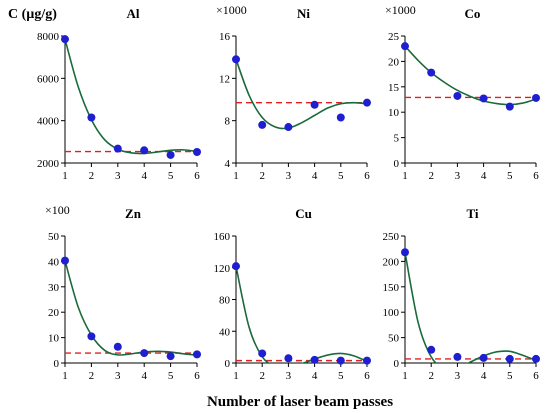  Describe the element at coordinates (225, 301) in the screenshot. I see `y-tick-label: 80` at that location.